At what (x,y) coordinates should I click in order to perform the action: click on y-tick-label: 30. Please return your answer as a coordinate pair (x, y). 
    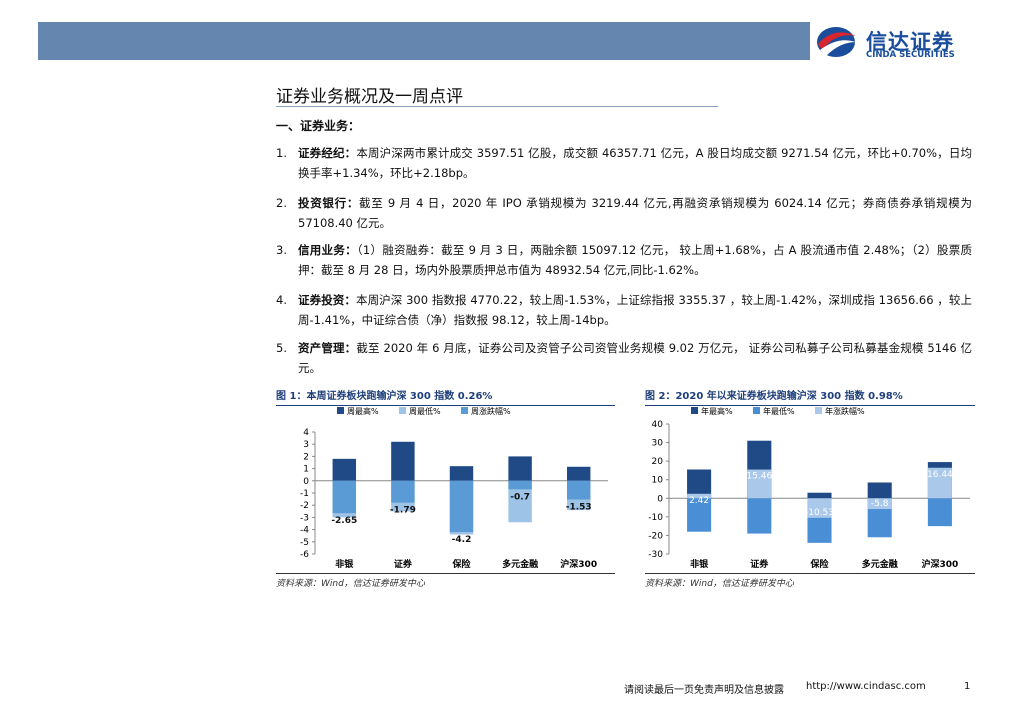
    Looking at the image, I should click on (658, 444).